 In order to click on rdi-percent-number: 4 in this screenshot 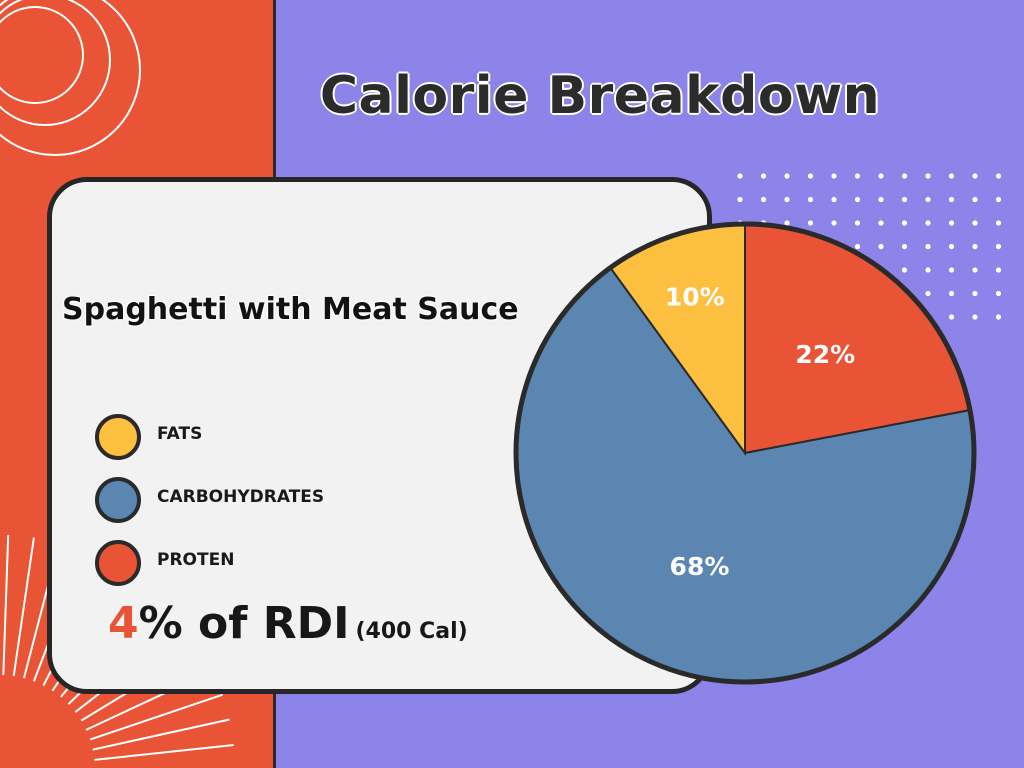, I will do `click(123, 623)`.